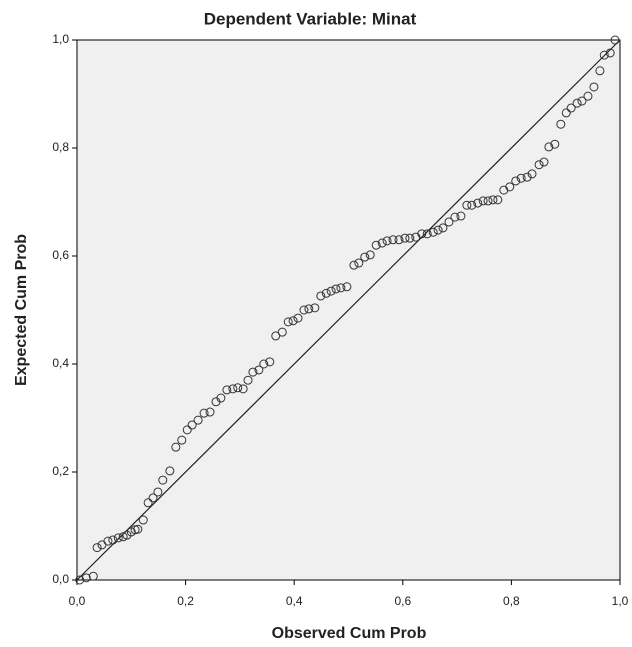 The image size is (632, 647). I want to click on y-tick-label: 0,2, so click(60, 471).